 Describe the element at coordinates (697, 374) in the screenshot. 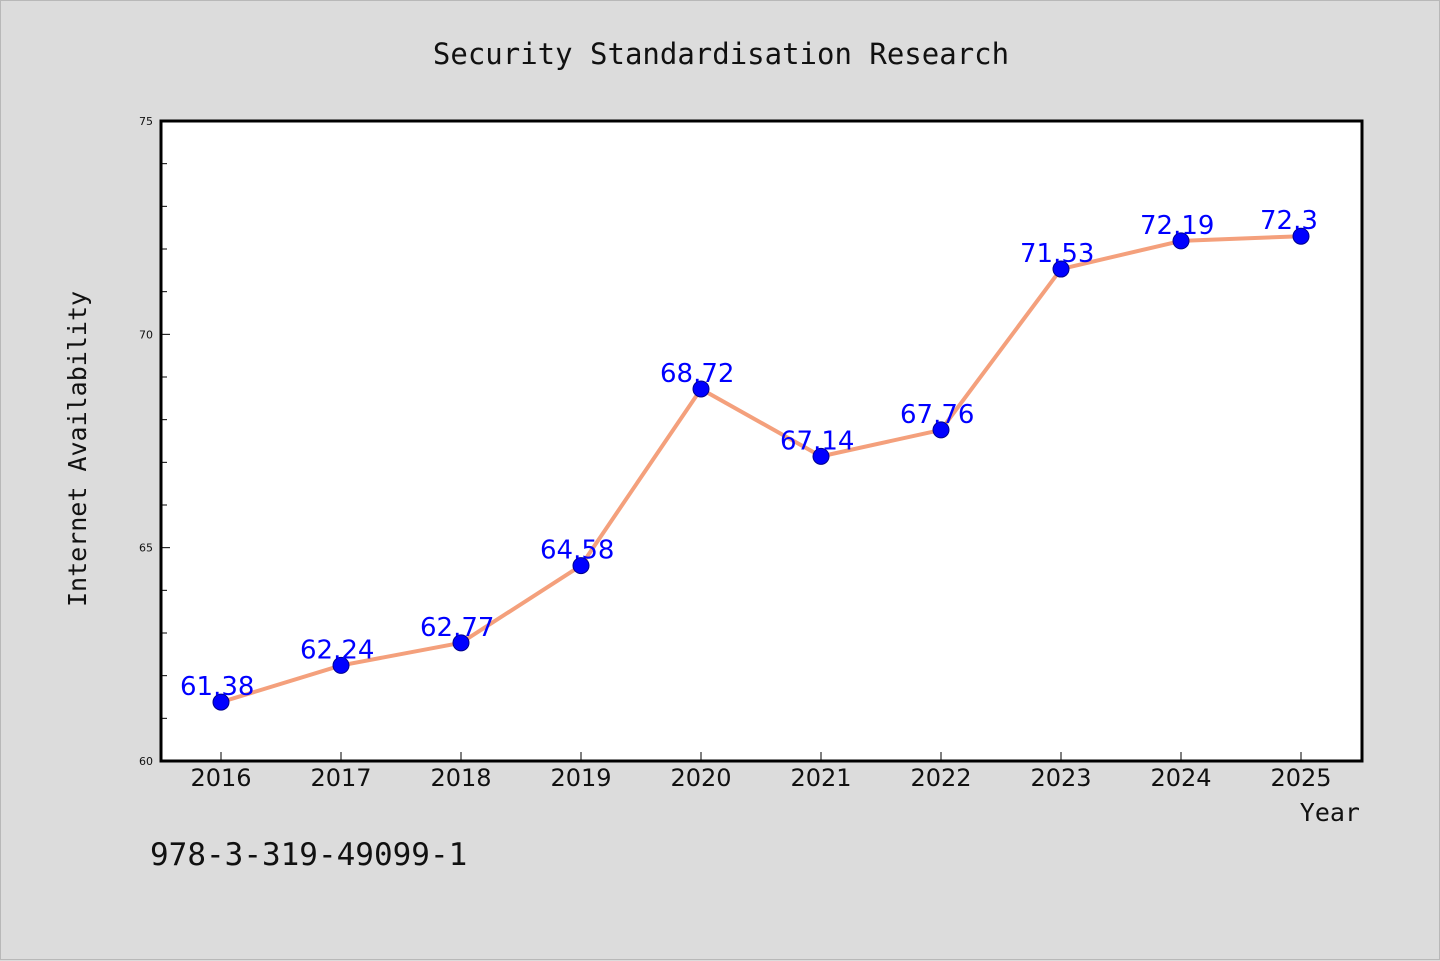

I see `data-label: 68.72` at that location.